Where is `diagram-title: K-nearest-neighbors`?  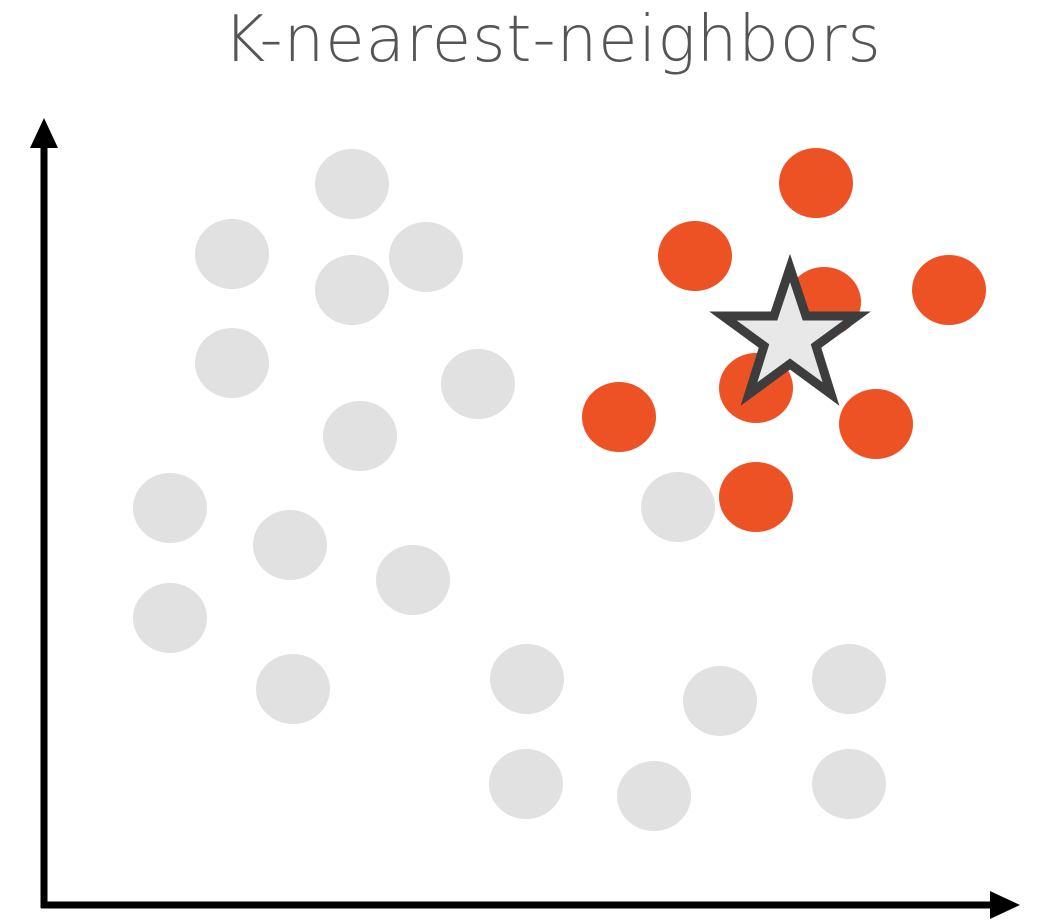 diagram-title: K-nearest-neighbors is located at coordinates (552, 40).